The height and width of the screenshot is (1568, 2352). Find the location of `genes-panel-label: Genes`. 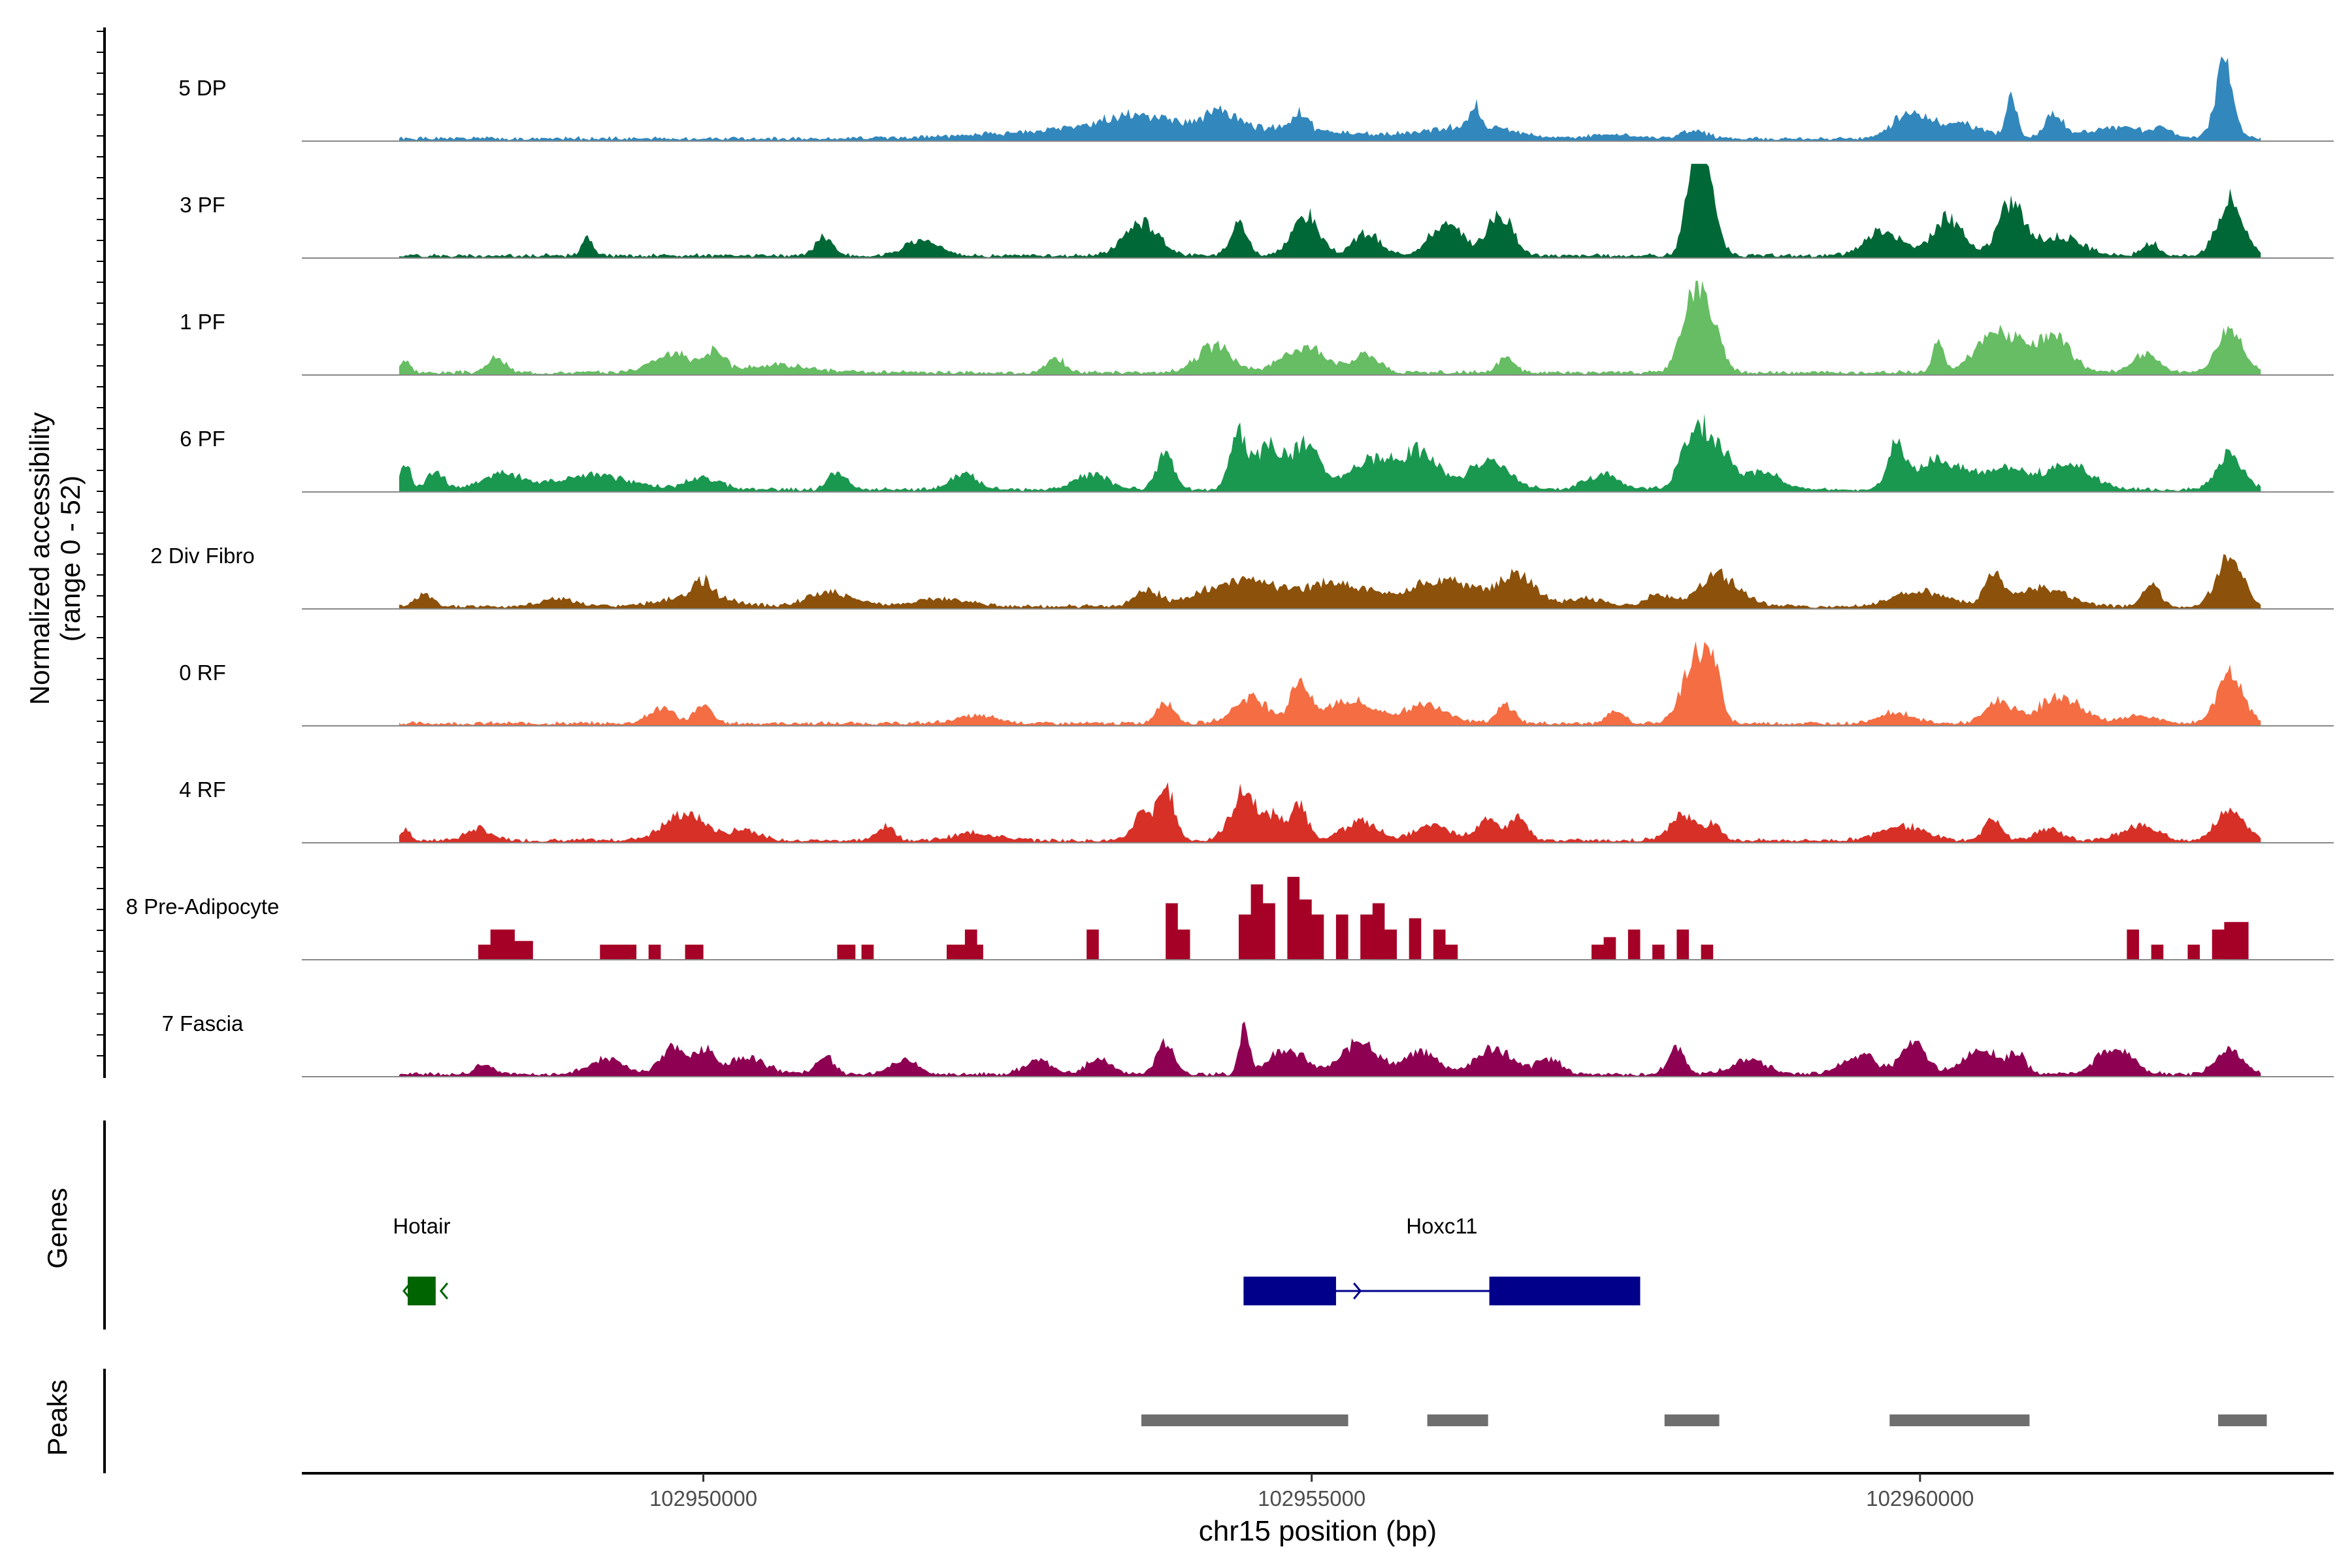

genes-panel-label: Genes is located at coordinates (57, 1228).